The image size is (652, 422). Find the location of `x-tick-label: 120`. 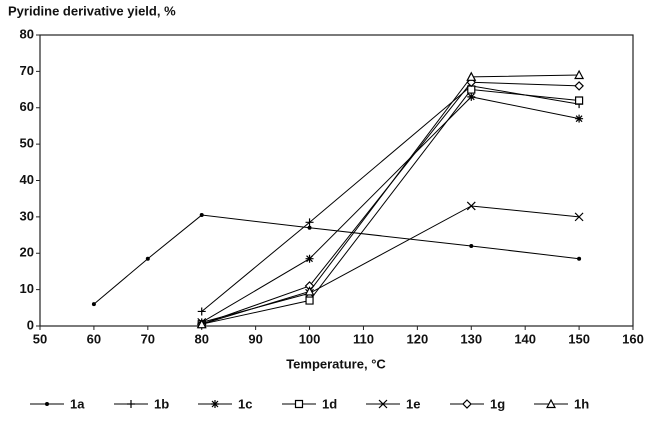

x-tick-label: 120 is located at coordinates (418, 338).